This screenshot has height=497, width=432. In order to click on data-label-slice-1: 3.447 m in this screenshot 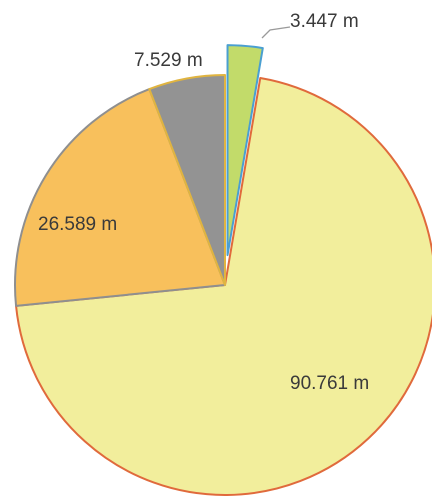, I will do `click(324, 21)`.